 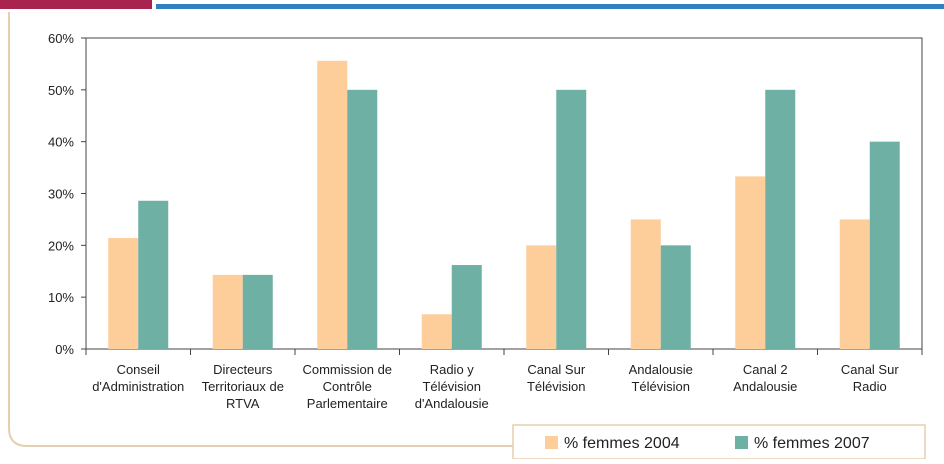 What do you see at coordinates (243, 386) in the screenshot?
I see `x-tick-label: Directeurs Territoriaux de RTVA` at bounding box center [243, 386].